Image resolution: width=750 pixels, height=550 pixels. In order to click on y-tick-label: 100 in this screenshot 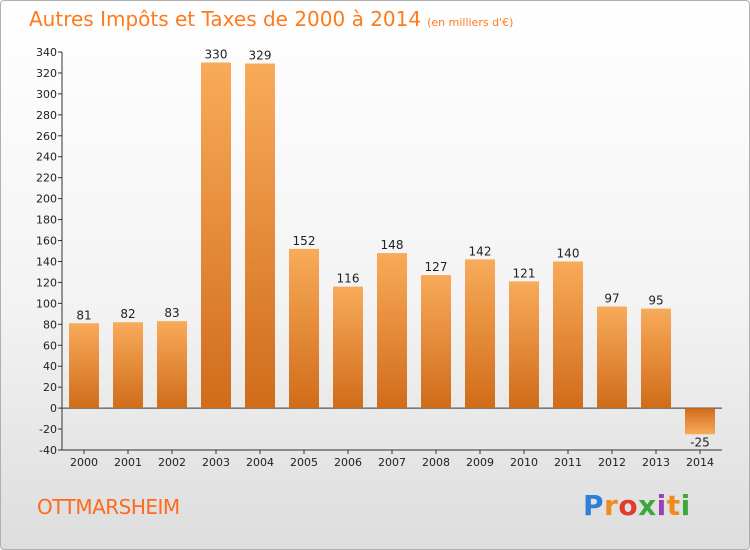, I will do `click(46, 303)`.